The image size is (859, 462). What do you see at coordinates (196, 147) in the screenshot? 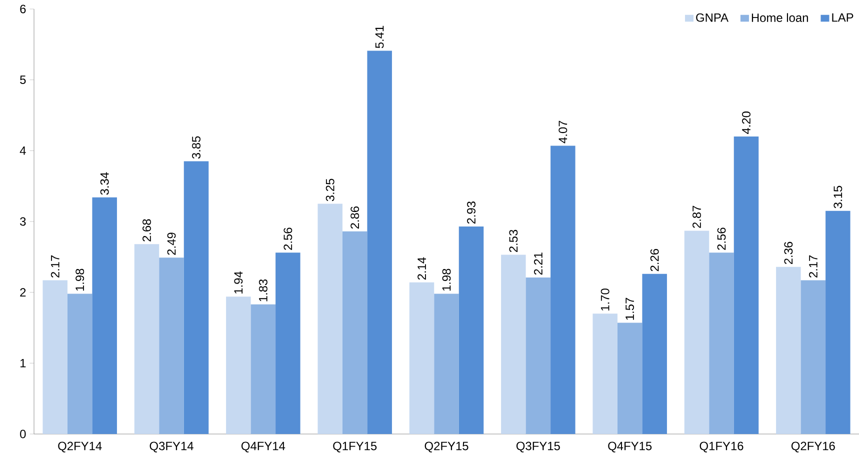
I see `data-label: 3.85` at bounding box center [196, 147].